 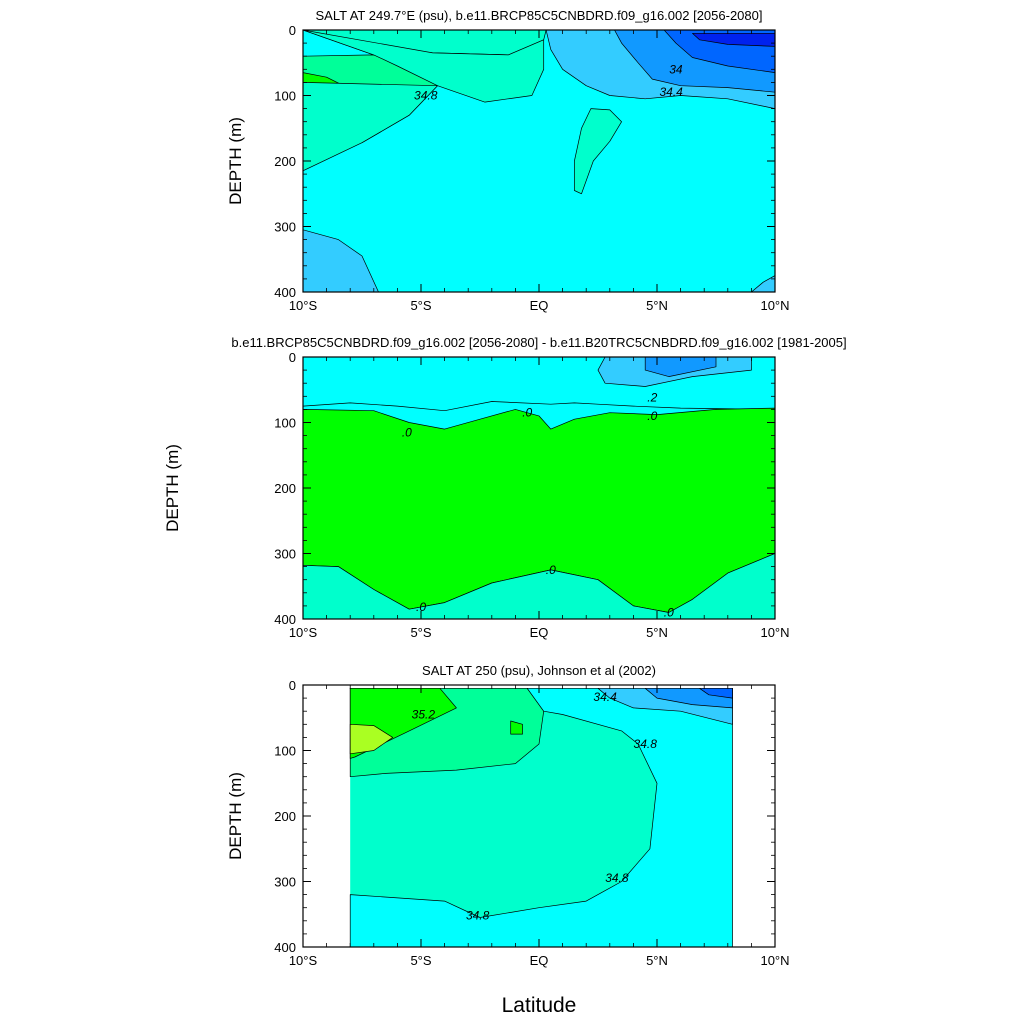 I want to click on x-axis-title: Latitude, so click(x=539, y=1005).